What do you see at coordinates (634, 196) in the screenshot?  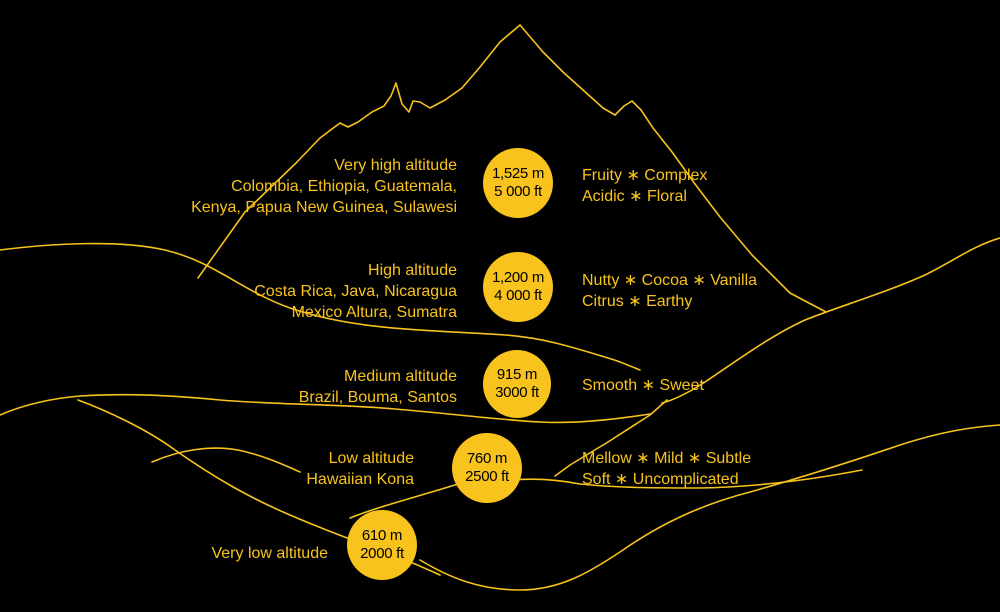 I see `flavor-line: Acidic ∗ Floral` at bounding box center [634, 196].